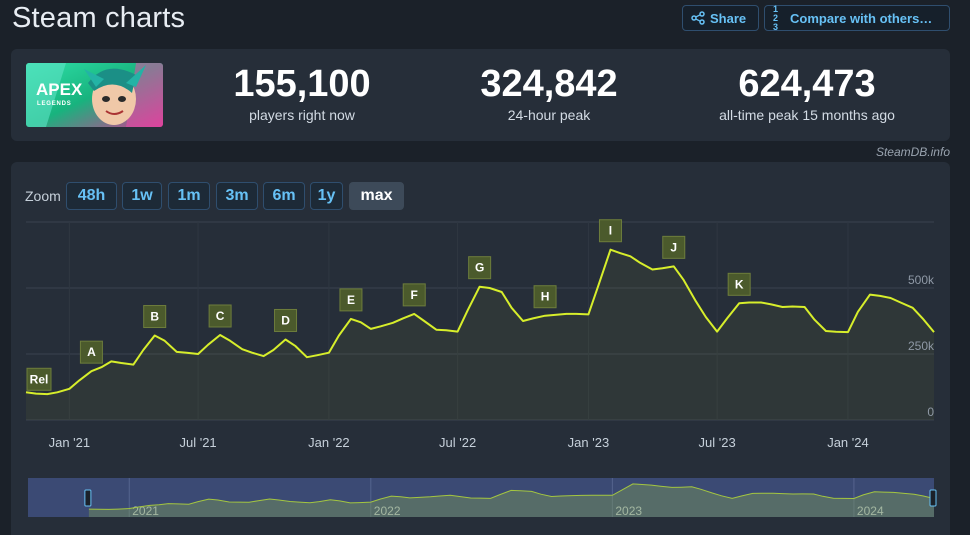 Image resolution: width=970 pixels, height=535 pixels. I want to click on stat-alltime-peak: 624,473 all-time peak 15 months ago, so click(807, 93).